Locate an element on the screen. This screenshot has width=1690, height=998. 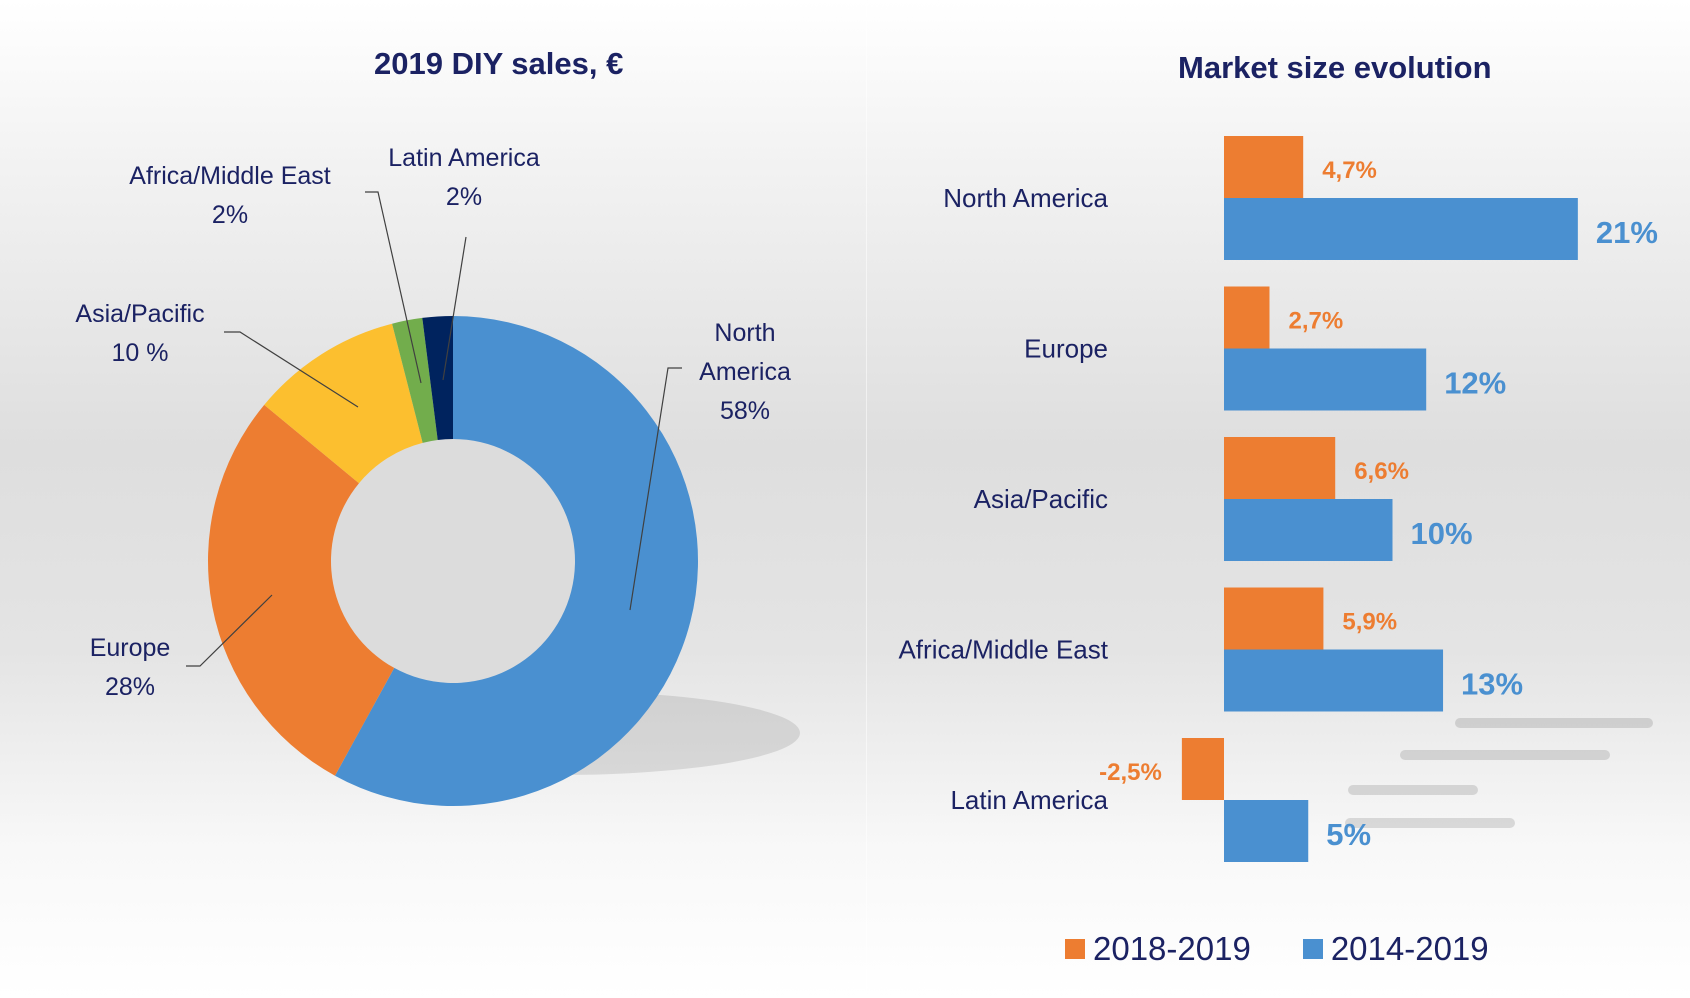
donut-hole is located at coordinates (453, 561).